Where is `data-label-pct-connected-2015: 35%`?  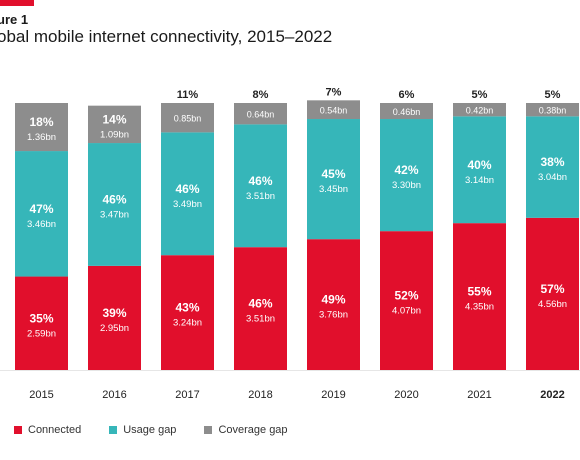 data-label-pct-connected-2015: 35% is located at coordinates (41, 318).